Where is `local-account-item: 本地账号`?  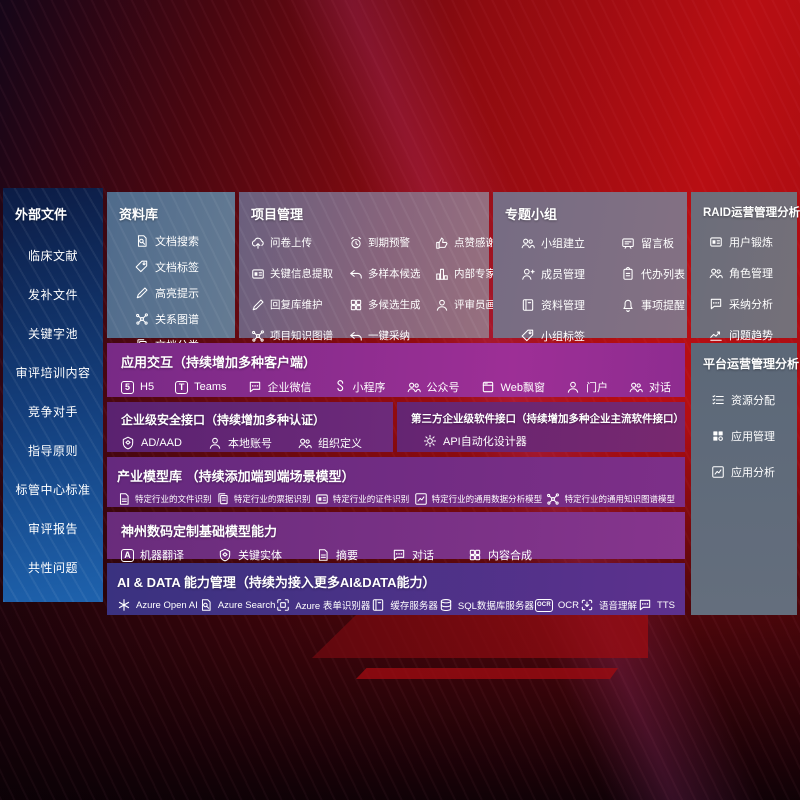 local-account-item: 本地账号 is located at coordinates (240, 443).